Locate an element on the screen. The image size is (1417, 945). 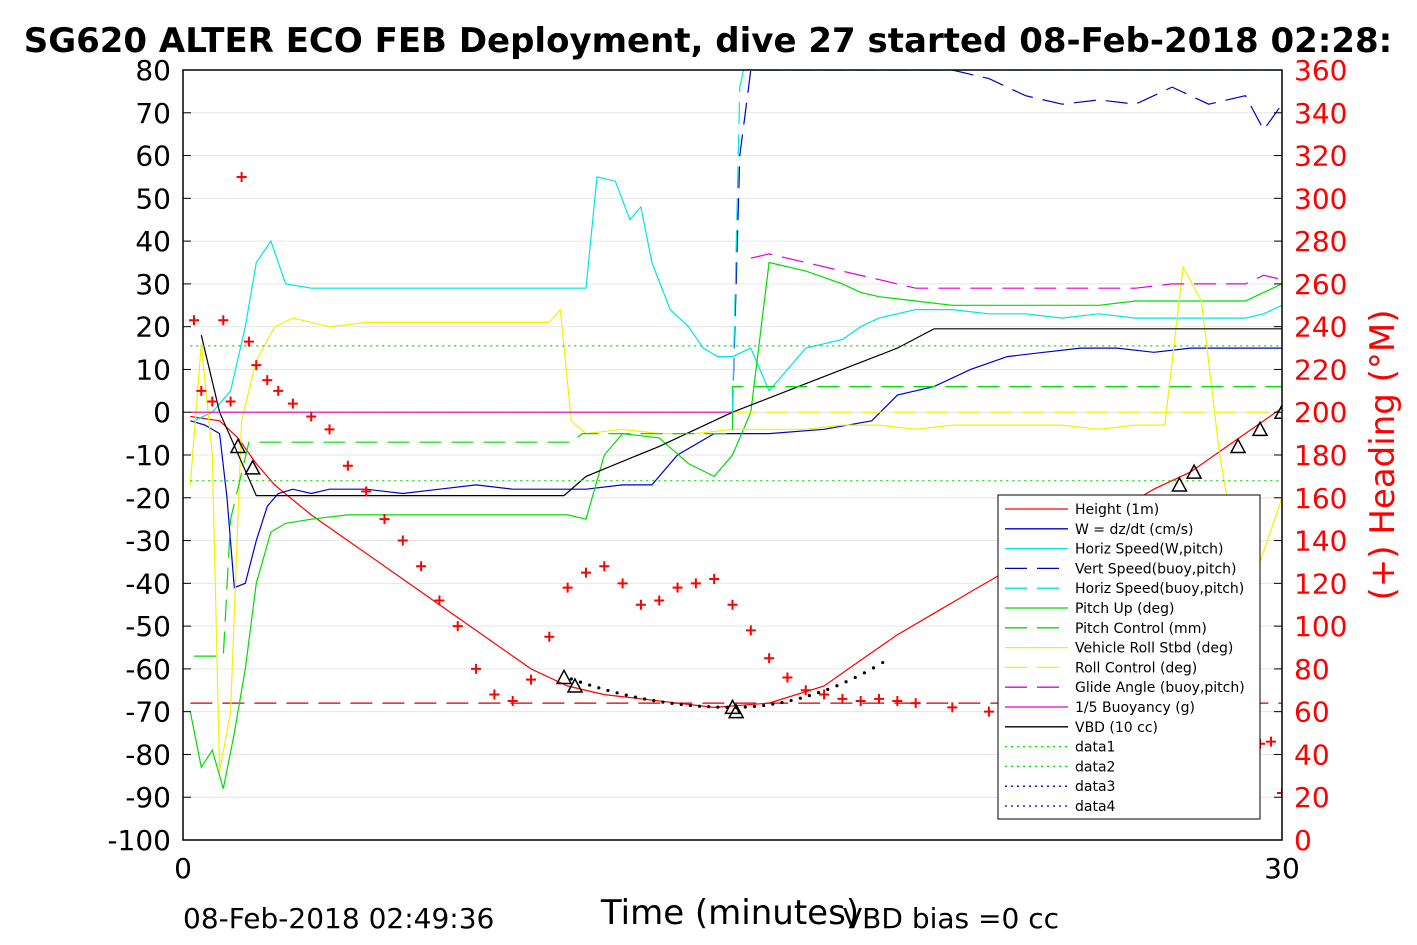
y-tick-left-label: 70 is located at coordinates (153, 113).